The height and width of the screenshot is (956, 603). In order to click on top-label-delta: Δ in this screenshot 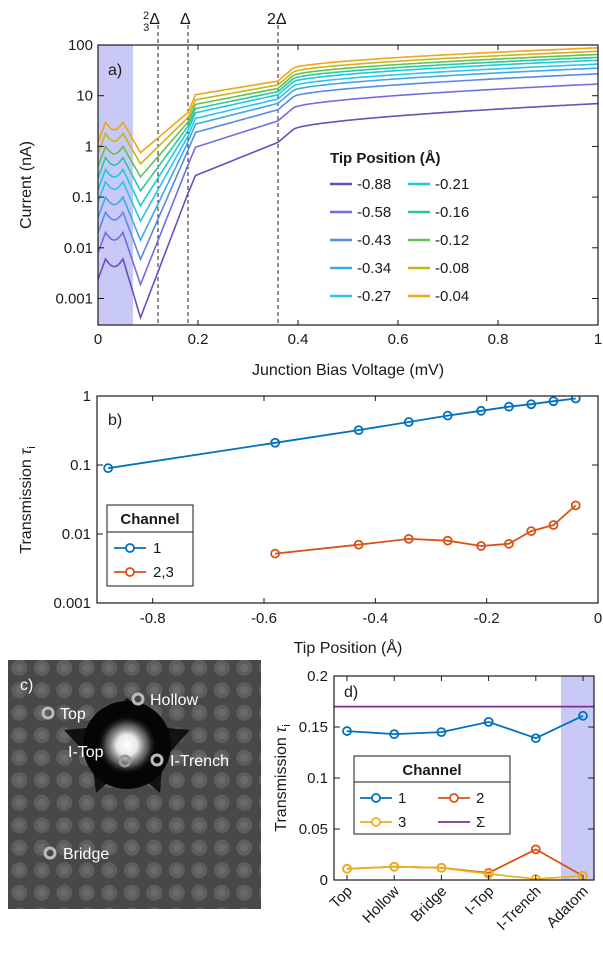, I will do `click(185, 19)`.